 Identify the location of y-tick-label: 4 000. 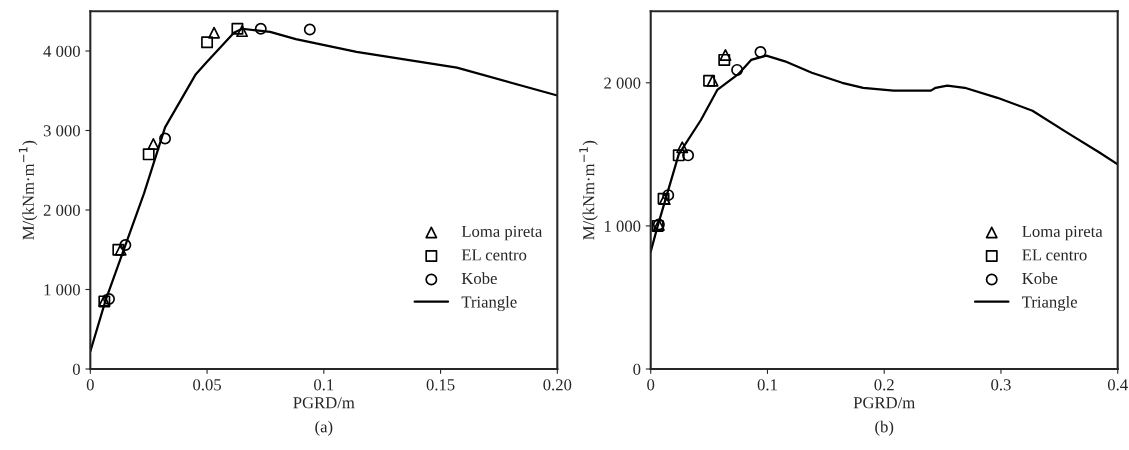
(61, 51).